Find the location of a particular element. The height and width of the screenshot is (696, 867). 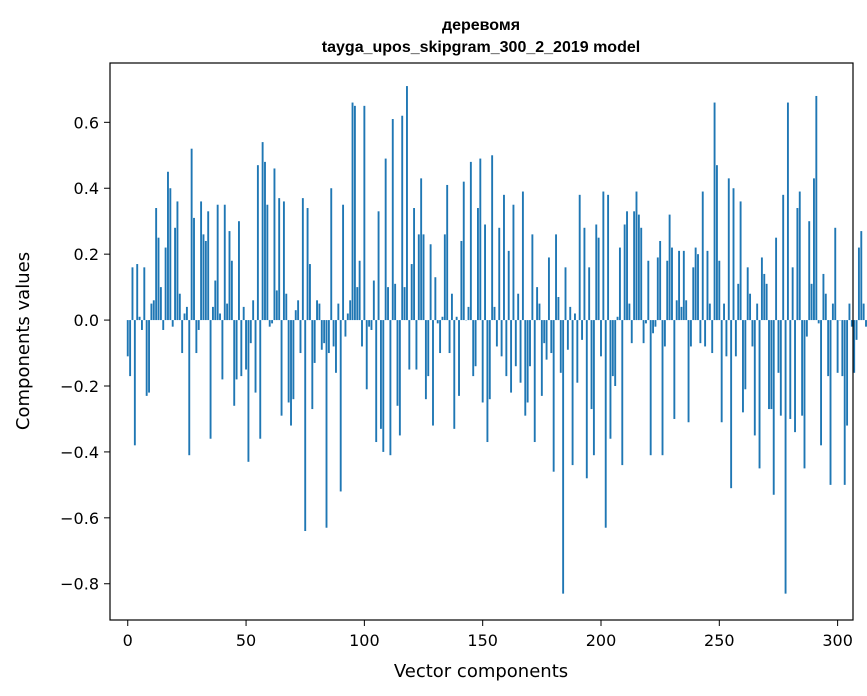

x-tick-label: 0 is located at coordinates (128, 640).